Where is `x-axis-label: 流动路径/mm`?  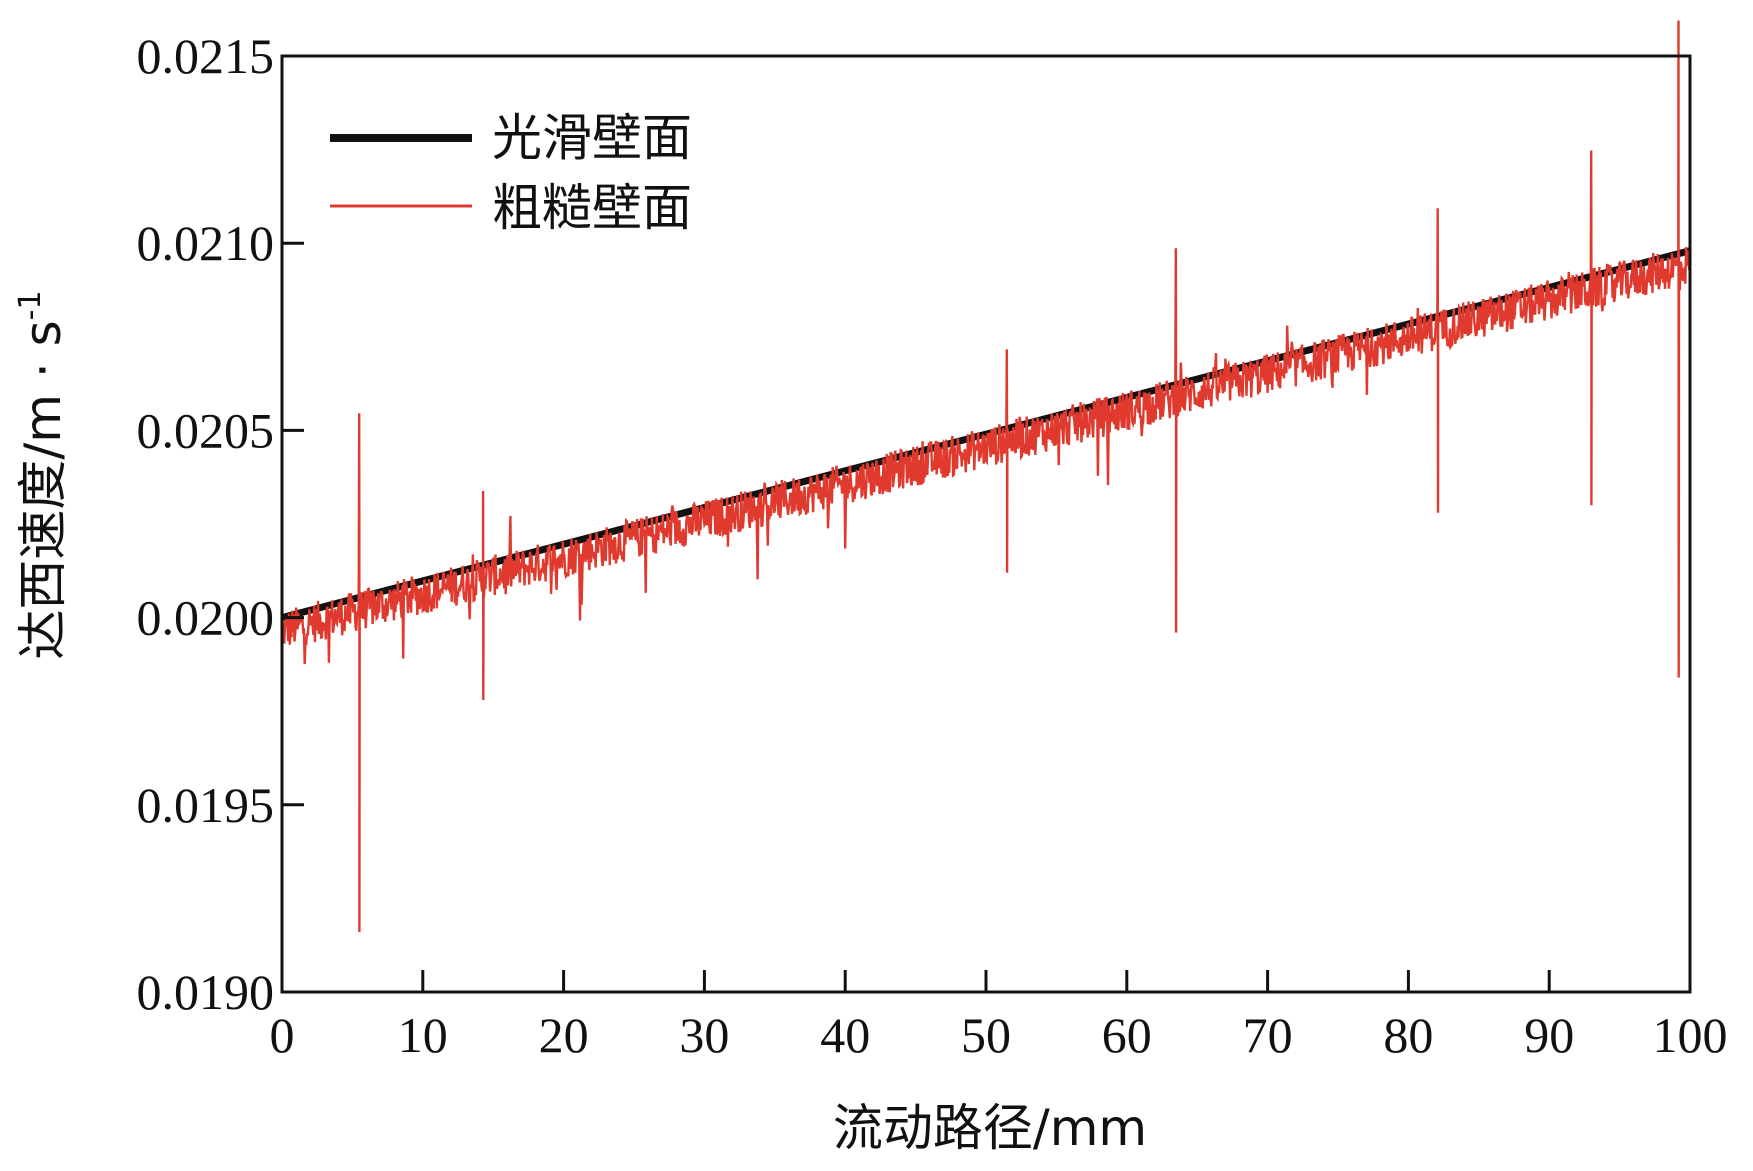 x-axis-label: 流动路径/mm is located at coordinates (990, 1128).